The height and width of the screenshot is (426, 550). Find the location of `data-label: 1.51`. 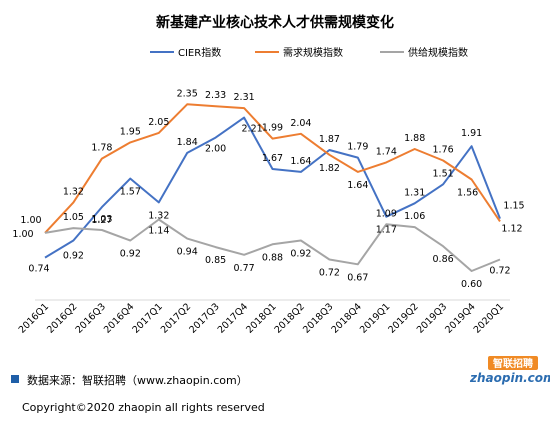

data-label: 1.51 is located at coordinates (443, 173).